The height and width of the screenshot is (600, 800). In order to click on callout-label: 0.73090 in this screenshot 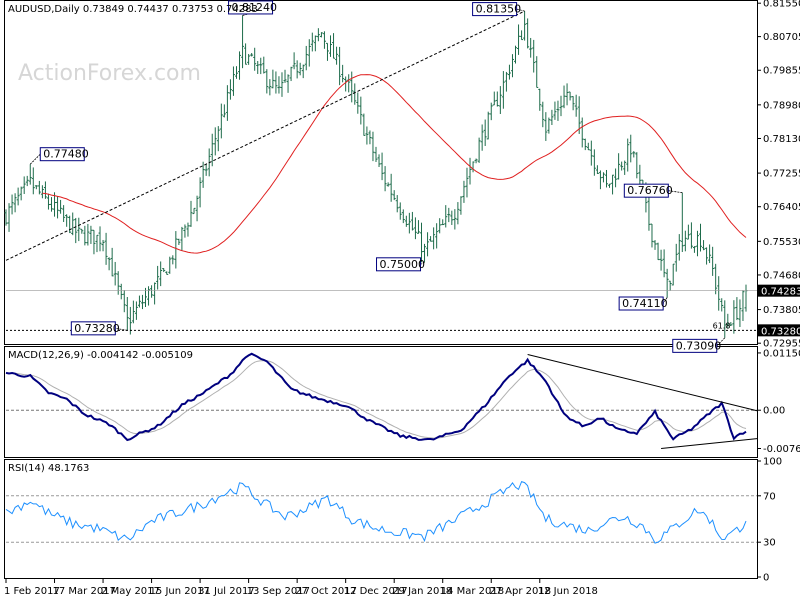, I will do `click(699, 345)`.